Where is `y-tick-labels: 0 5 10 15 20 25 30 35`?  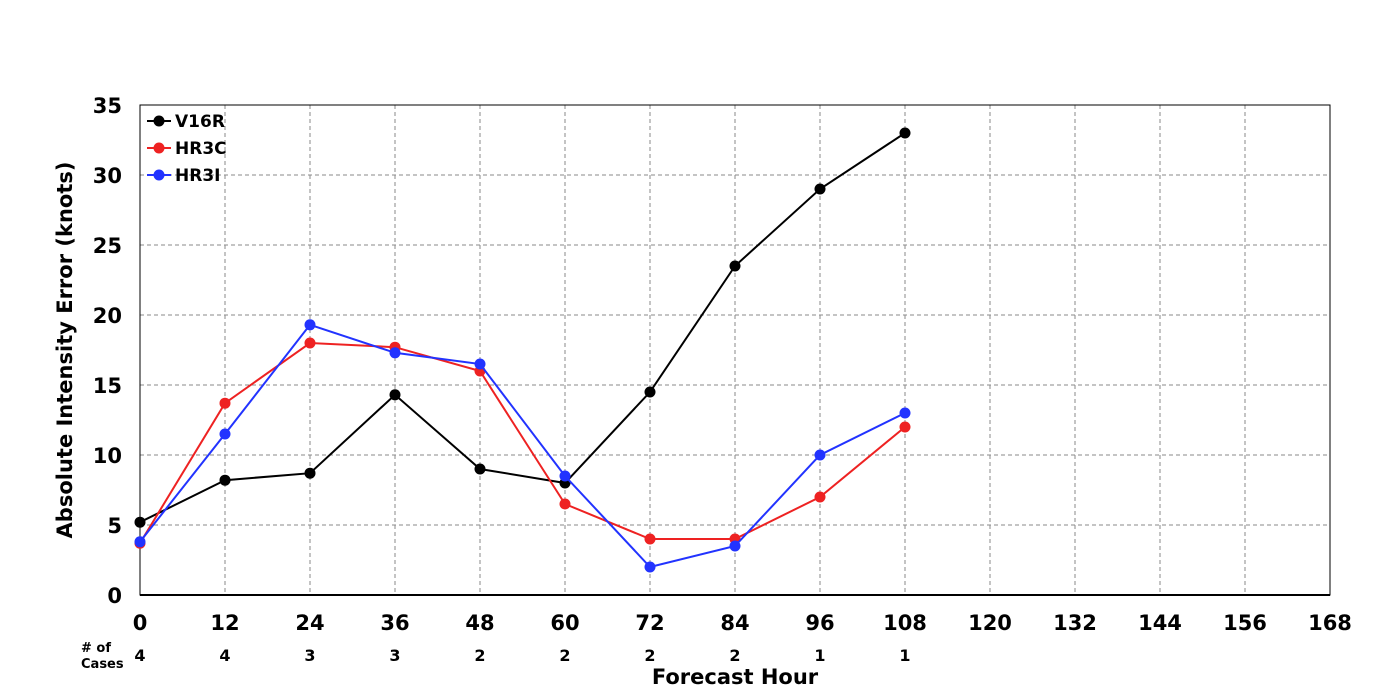
y-tick-labels: 0 5 10 15 20 25 30 35 is located at coordinates (107, 351).